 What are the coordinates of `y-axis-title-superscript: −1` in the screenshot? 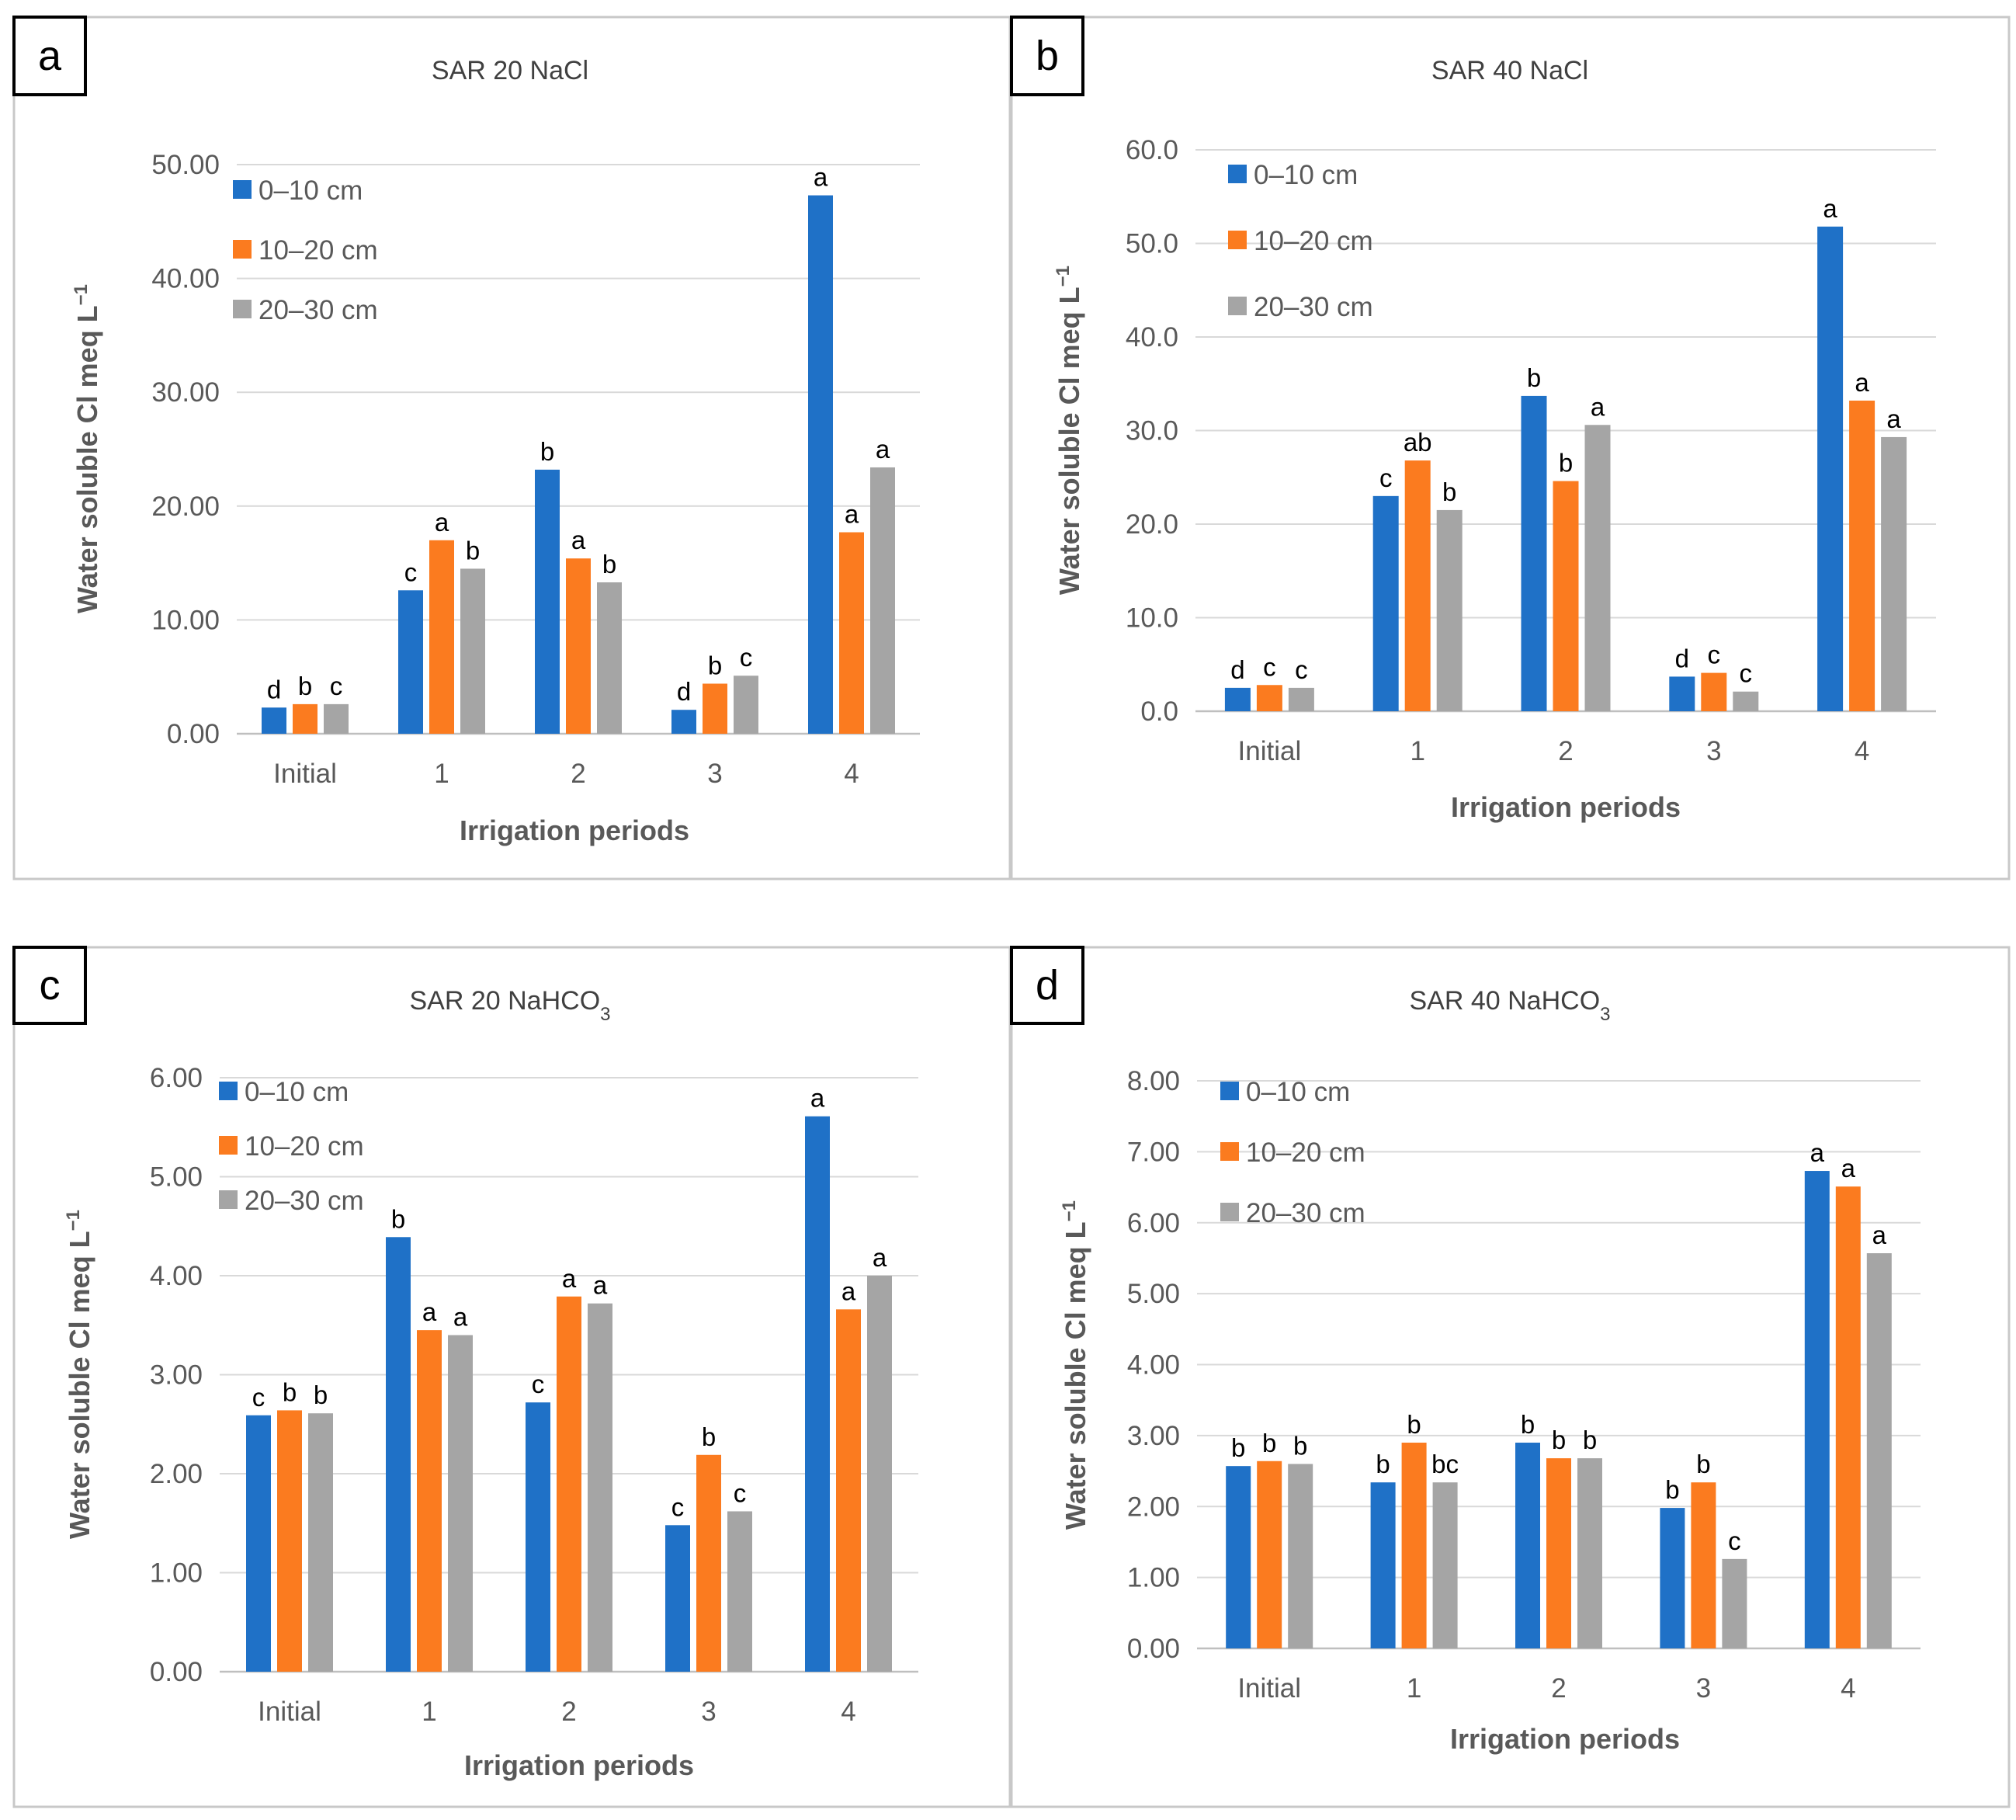 It's located at (73, 1221).